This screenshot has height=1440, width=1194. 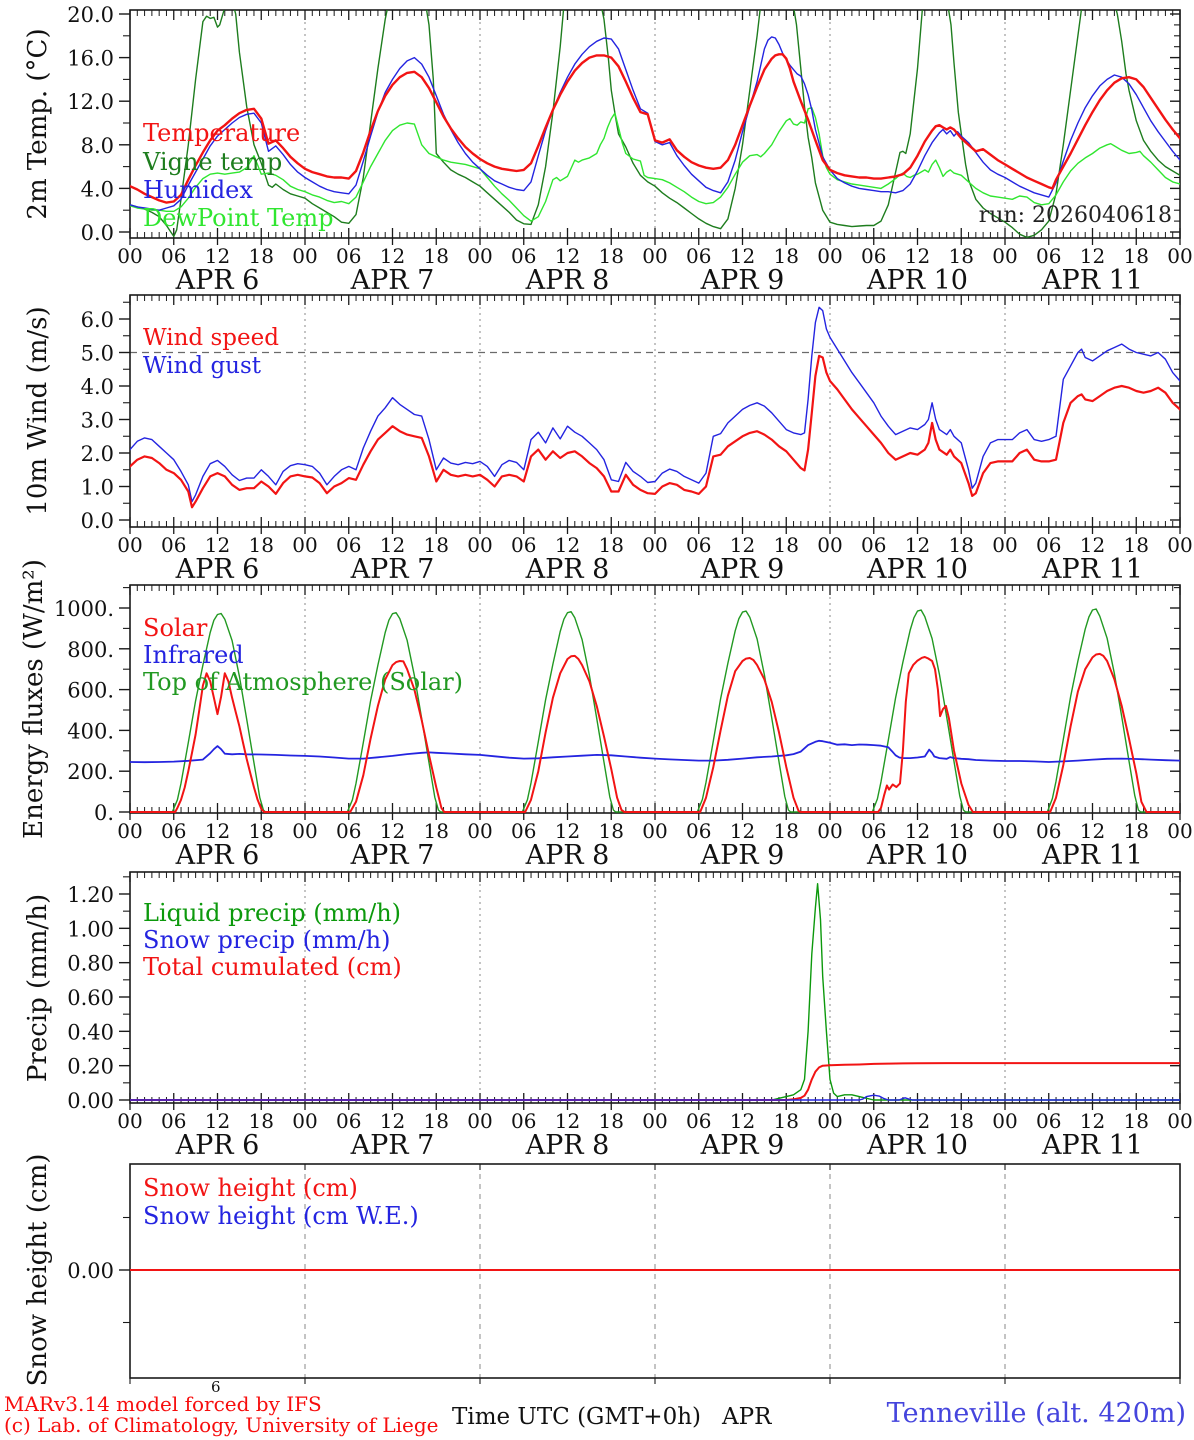 What do you see at coordinates (655, 732) in the screenshot?
I see `series-solar` at bounding box center [655, 732].